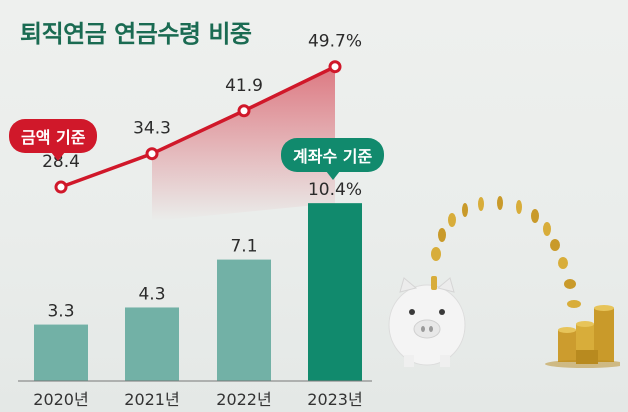 The image size is (628, 412). What do you see at coordinates (244, 320) in the screenshot?
I see `bar-2022년` at bounding box center [244, 320].